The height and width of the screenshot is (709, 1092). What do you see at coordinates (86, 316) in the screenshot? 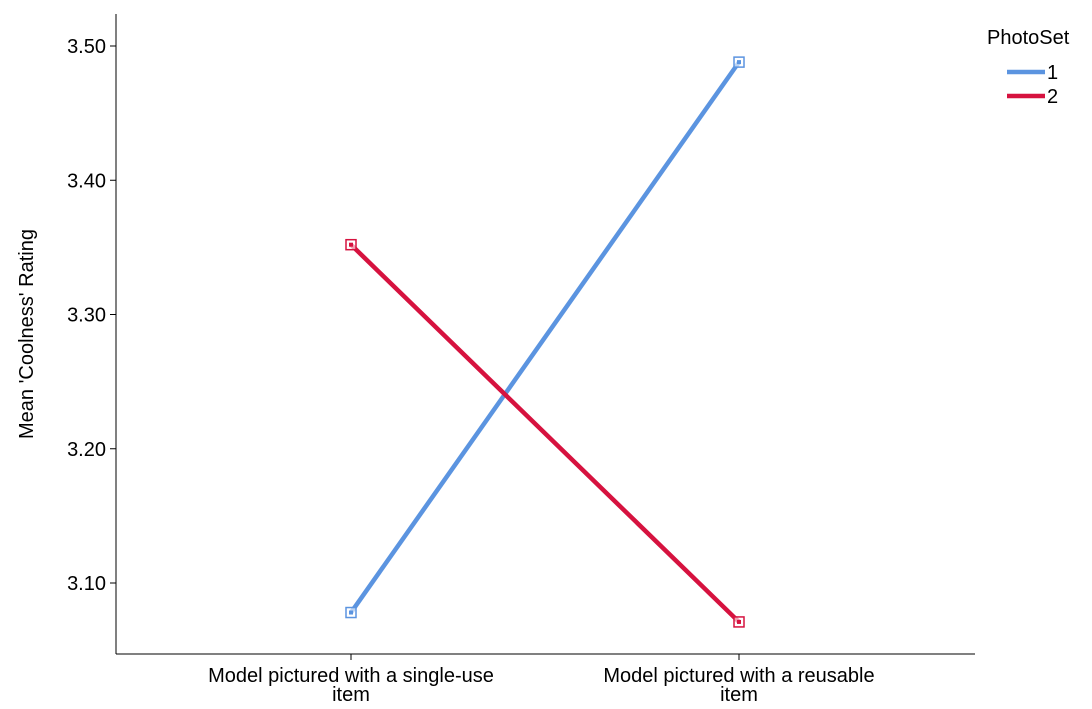
I see `y-tick-label: 3.30` at bounding box center [86, 316].